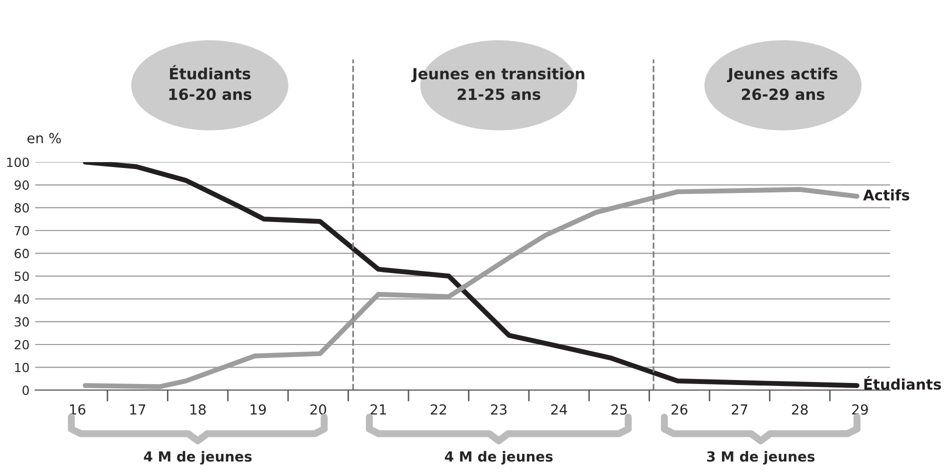  What do you see at coordinates (680, 409) in the screenshot?
I see `x-tick-label: 26` at bounding box center [680, 409].